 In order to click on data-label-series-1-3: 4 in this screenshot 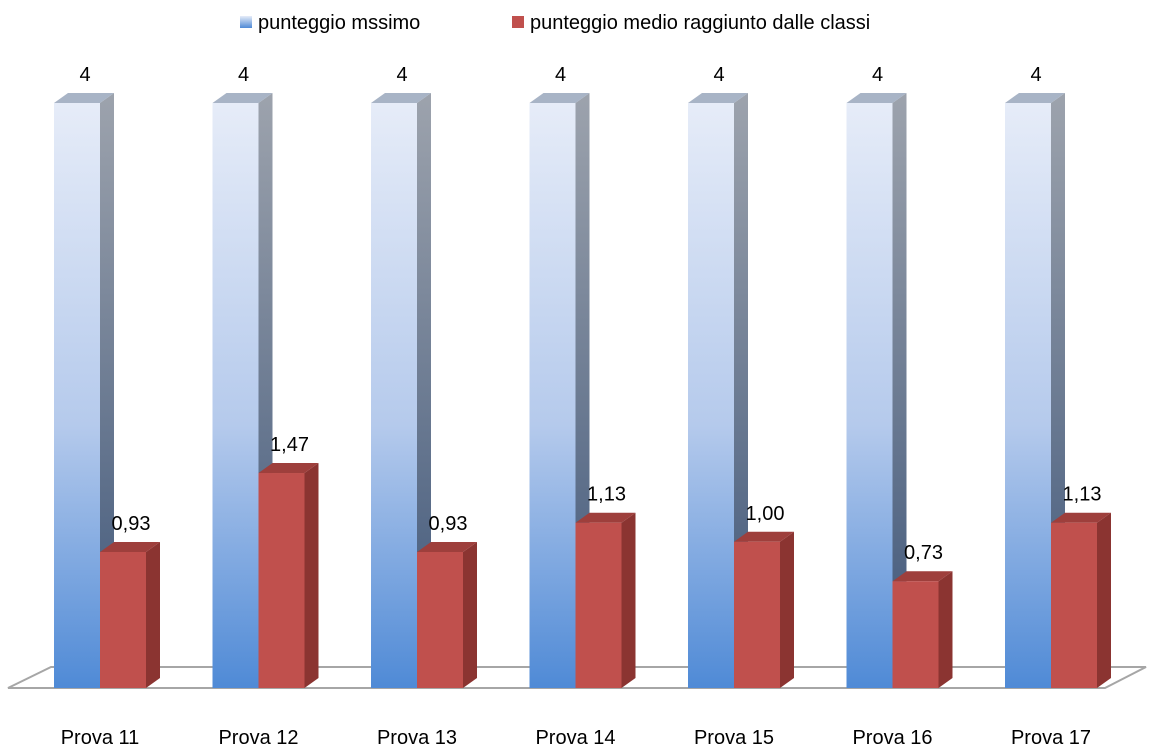, I will do `click(401, 75)`.